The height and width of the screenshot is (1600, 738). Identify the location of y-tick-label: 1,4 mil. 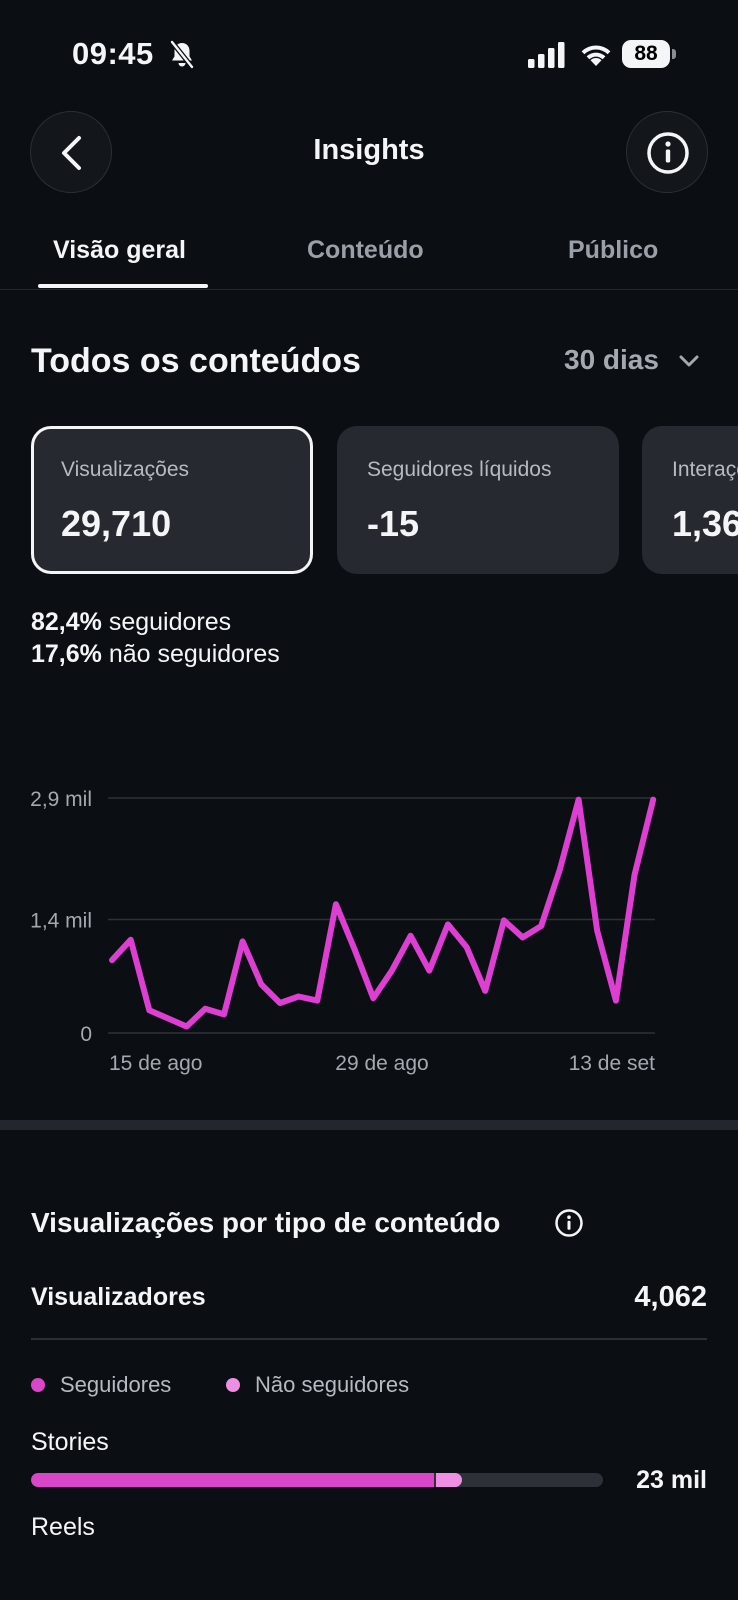
(61, 921).